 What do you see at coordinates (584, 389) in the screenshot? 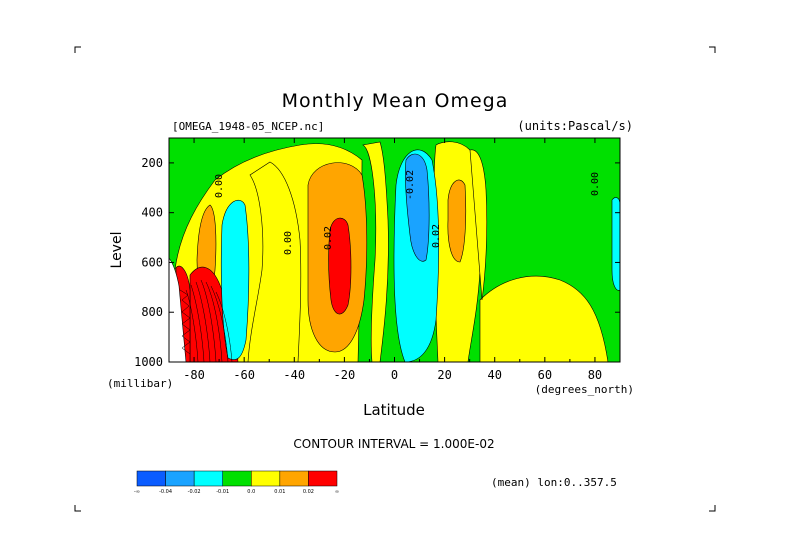
I see `x-axis-unit: (degrees_north)` at bounding box center [584, 389].